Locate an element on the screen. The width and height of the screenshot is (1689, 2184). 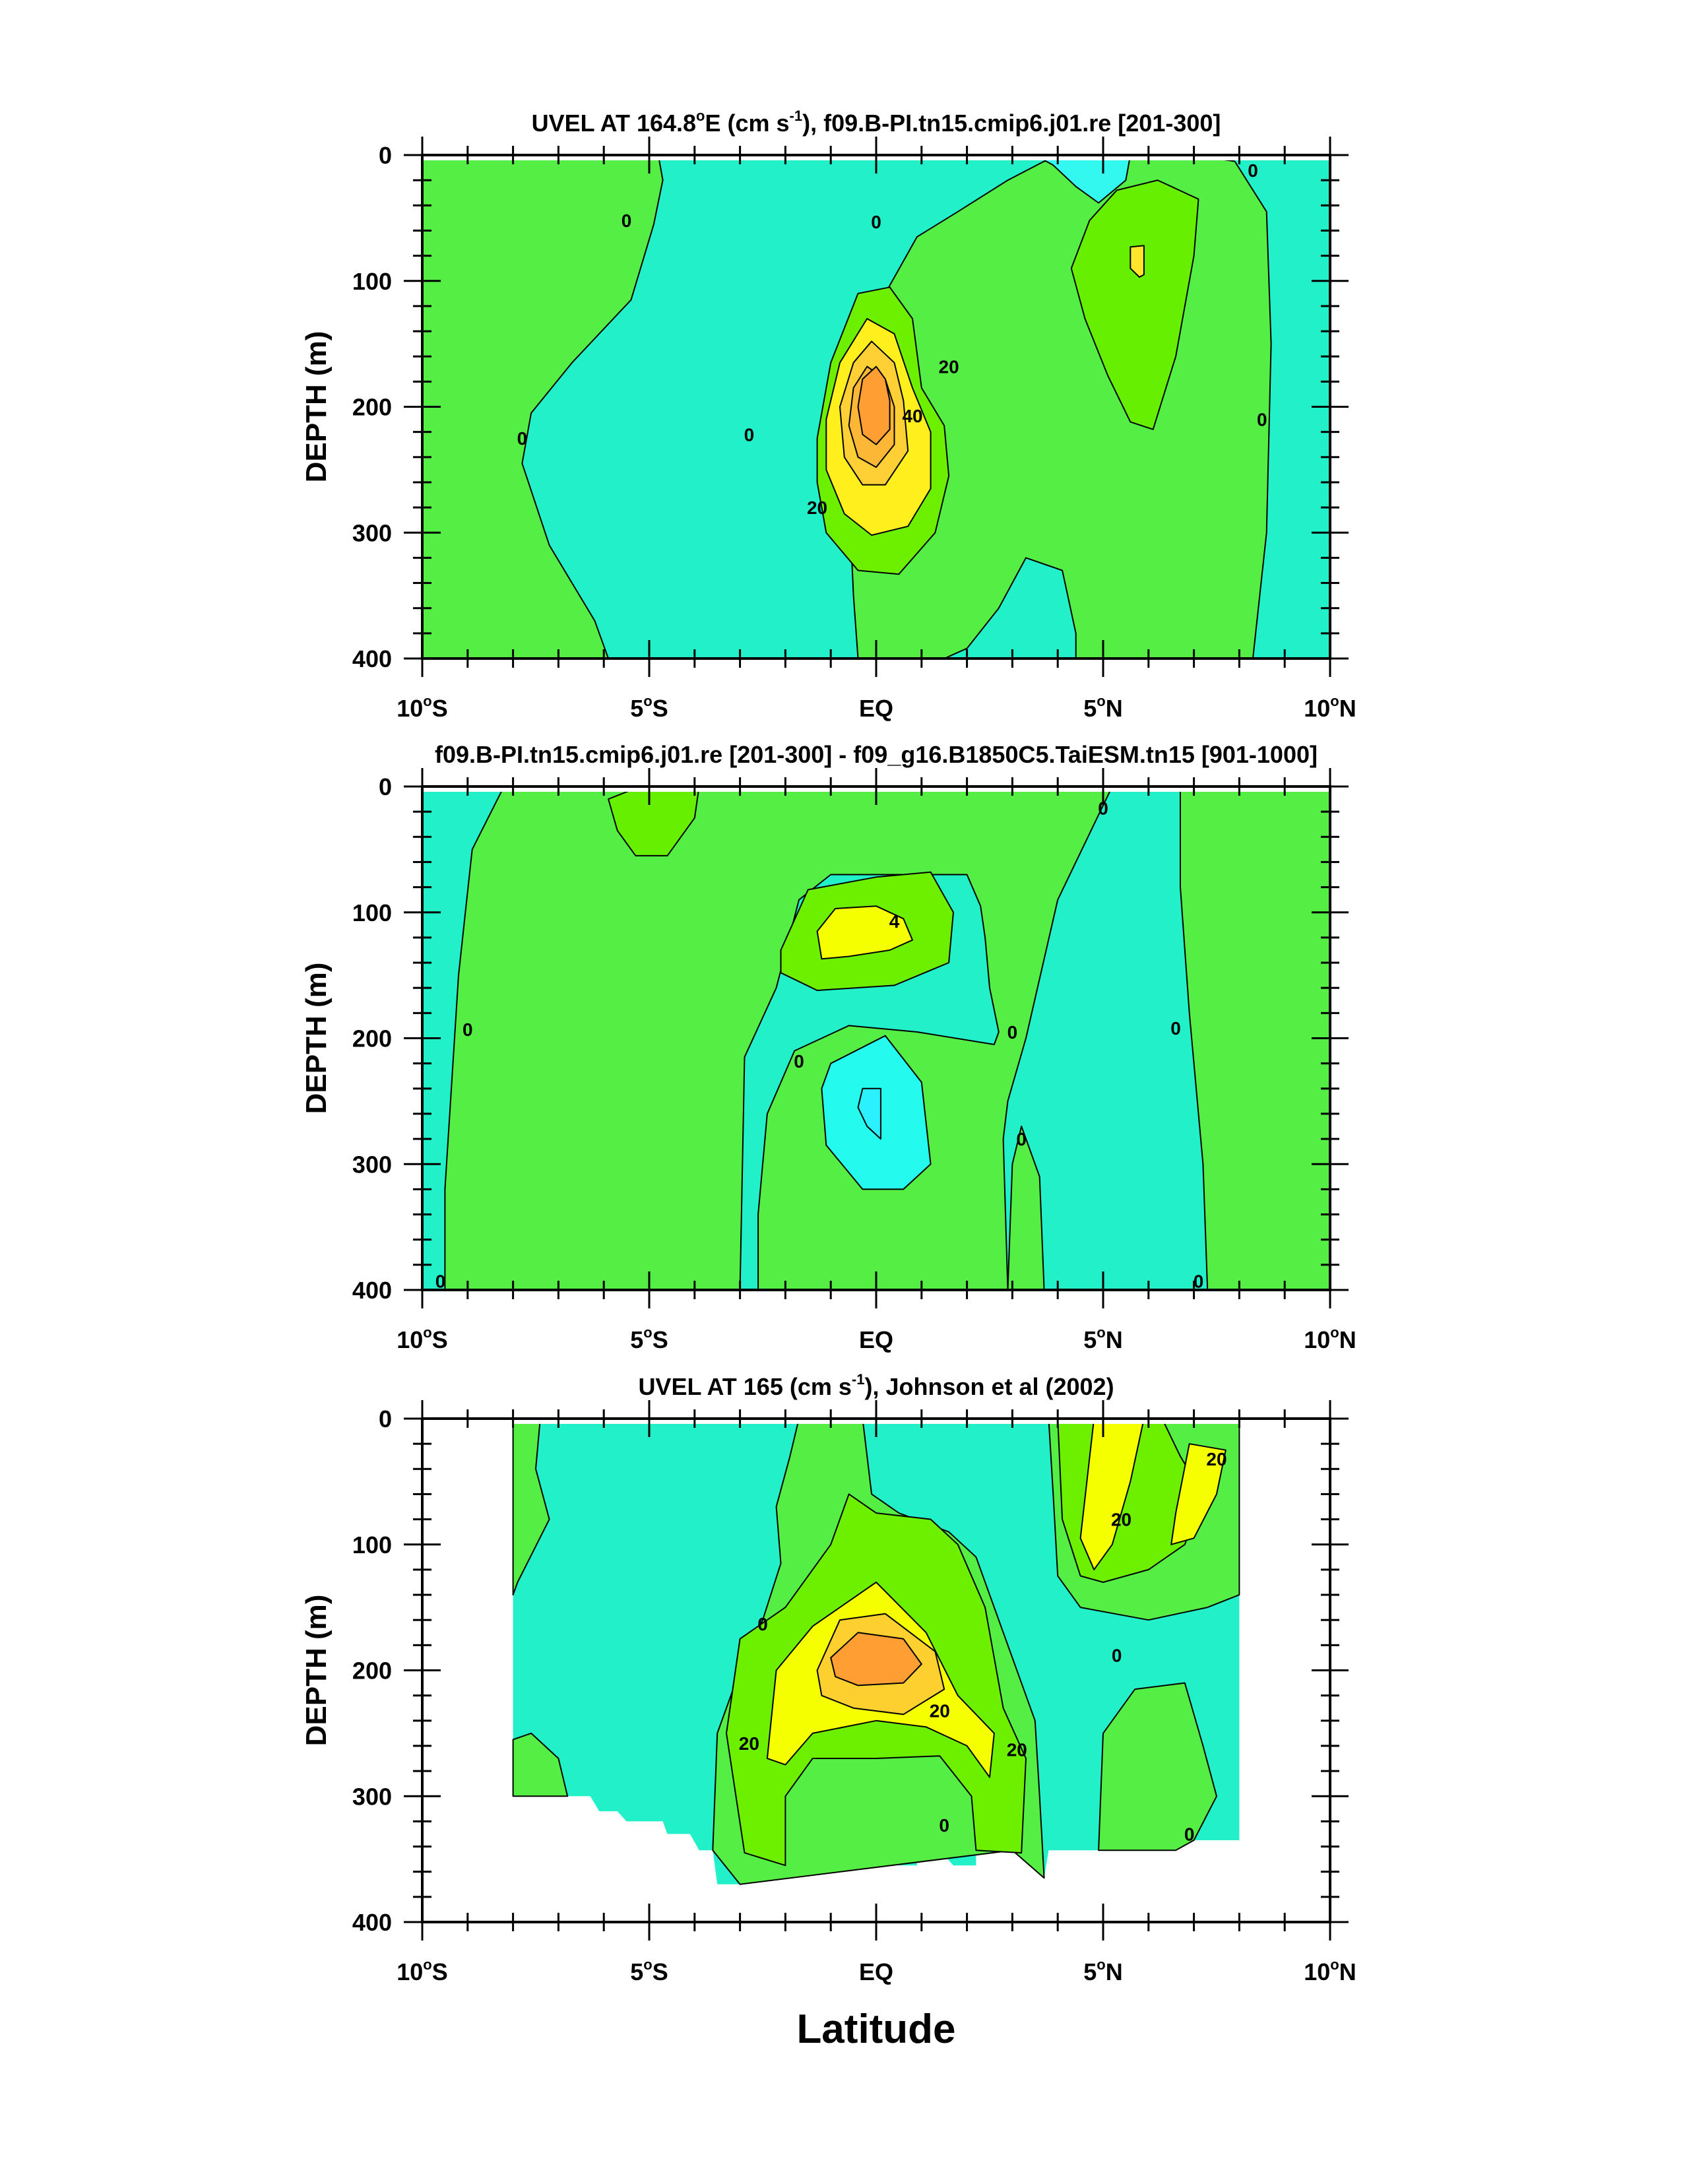
contour-label: 4 is located at coordinates (894, 921).